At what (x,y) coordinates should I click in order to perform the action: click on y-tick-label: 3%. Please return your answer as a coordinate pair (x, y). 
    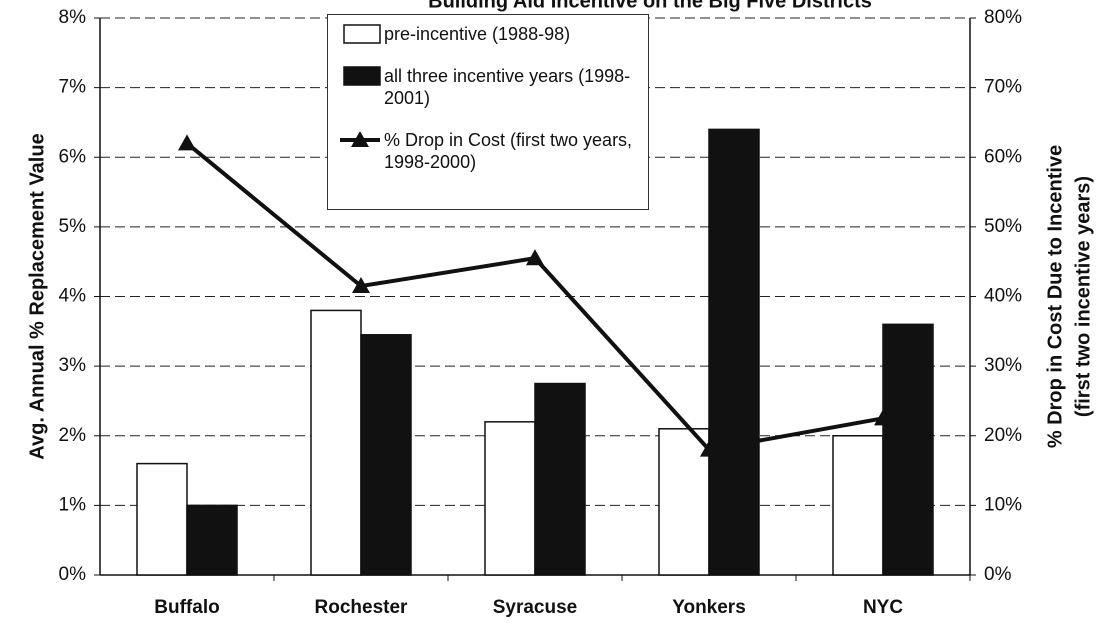
    Looking at the image, I should click on (73, 365).